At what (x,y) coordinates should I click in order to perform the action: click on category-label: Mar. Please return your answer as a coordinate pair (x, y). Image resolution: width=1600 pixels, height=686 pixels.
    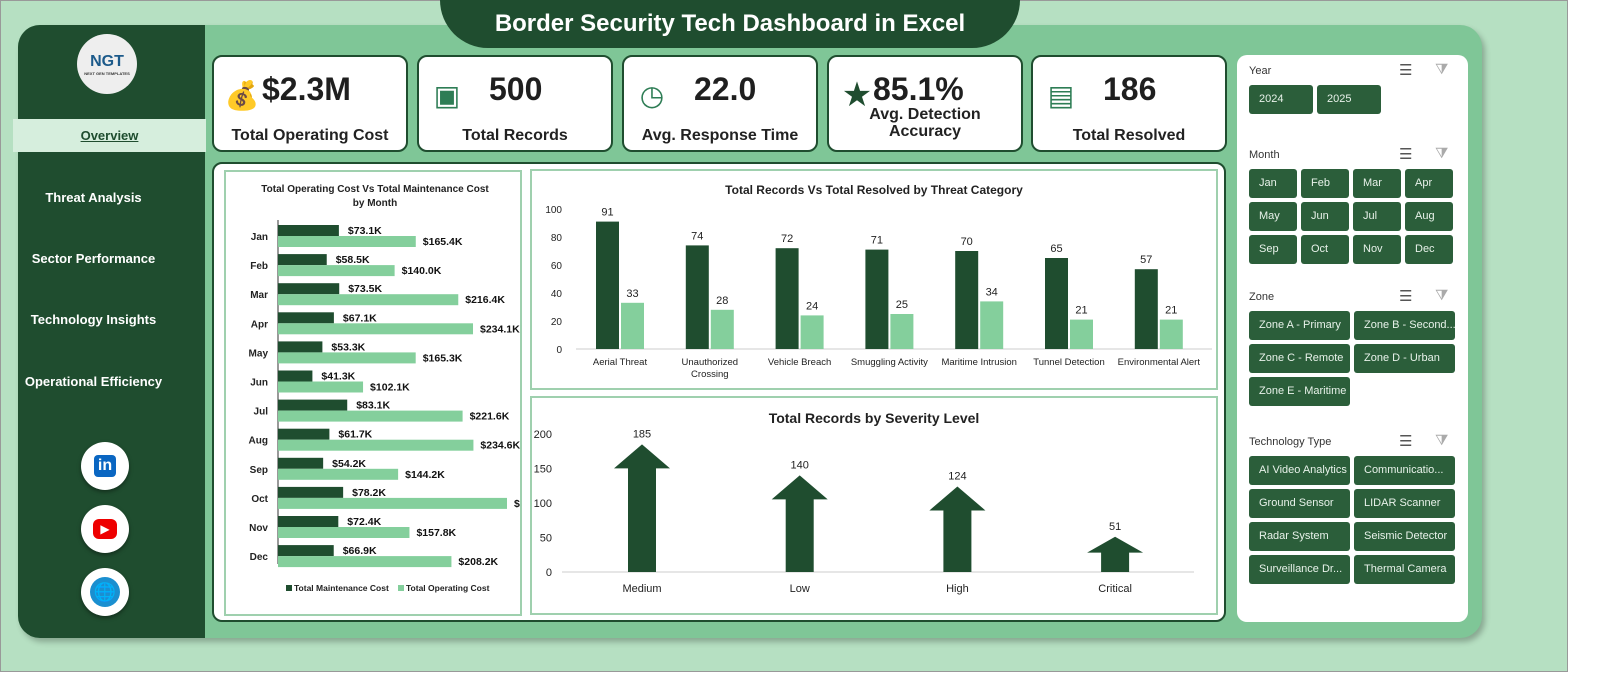
    Looking at the image, I should click on (259, 295).